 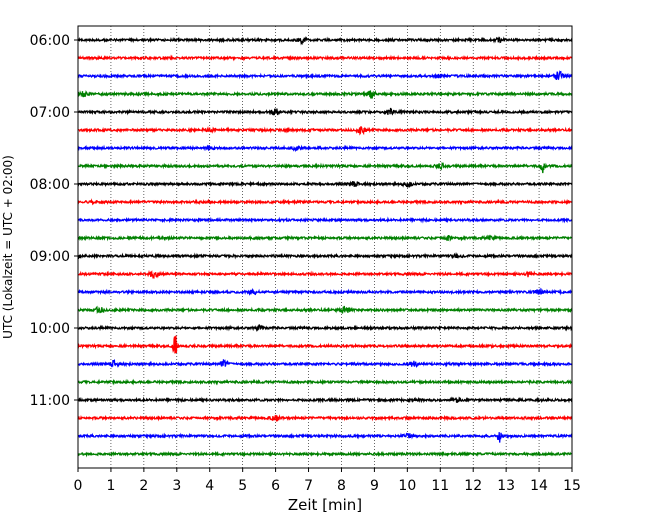 What do you see at coordinates (325, 40) in the screenshot?
I see `trace-06:00` at bounding box center [325, 40].